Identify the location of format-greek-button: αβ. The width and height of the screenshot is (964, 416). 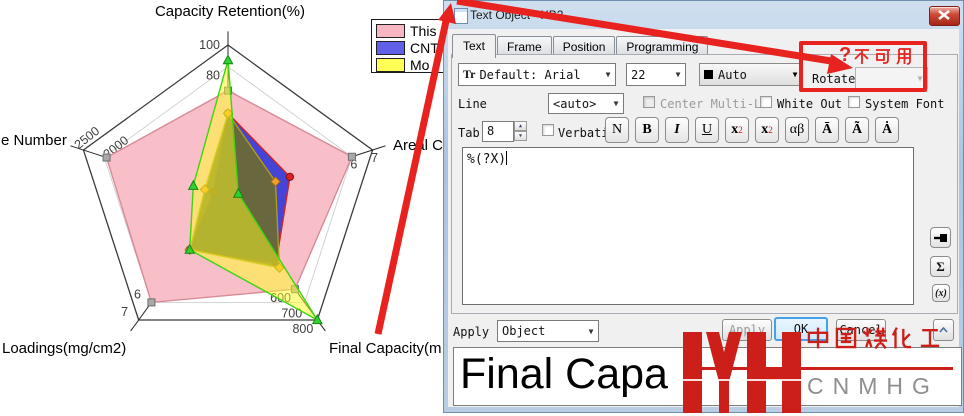
(797, 130).